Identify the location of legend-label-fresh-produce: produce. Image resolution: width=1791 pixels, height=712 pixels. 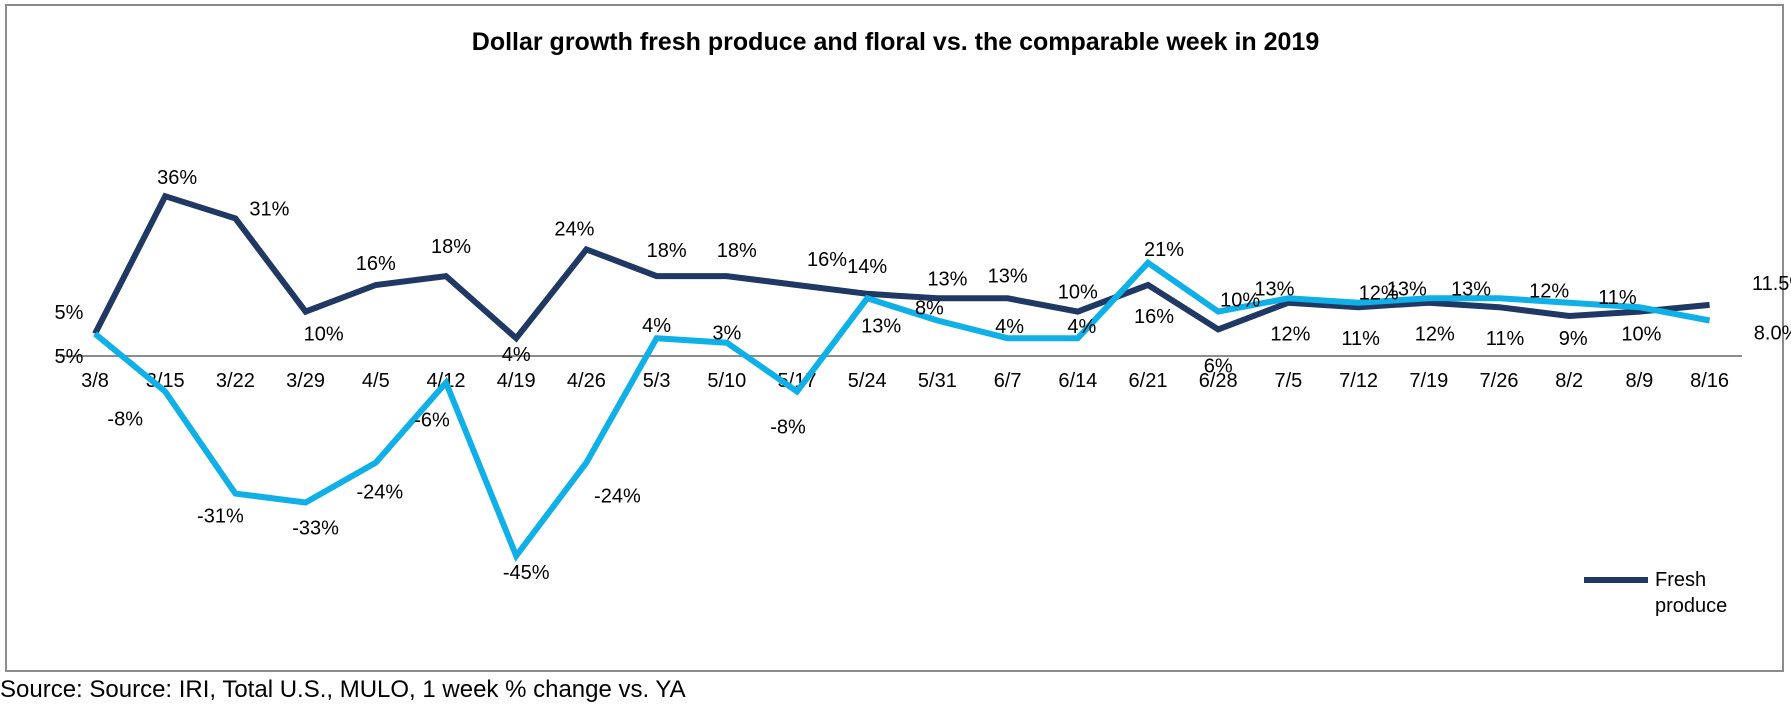
(1691, 606).